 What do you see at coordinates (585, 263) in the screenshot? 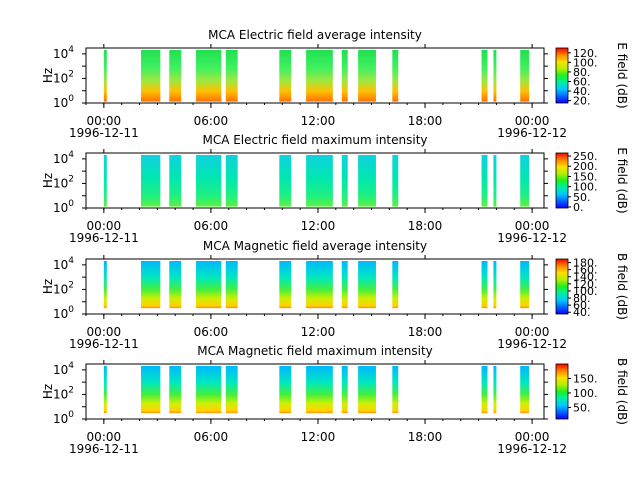
I see `colorbar-tick-label: 180.` at bounding box center [585, 263].